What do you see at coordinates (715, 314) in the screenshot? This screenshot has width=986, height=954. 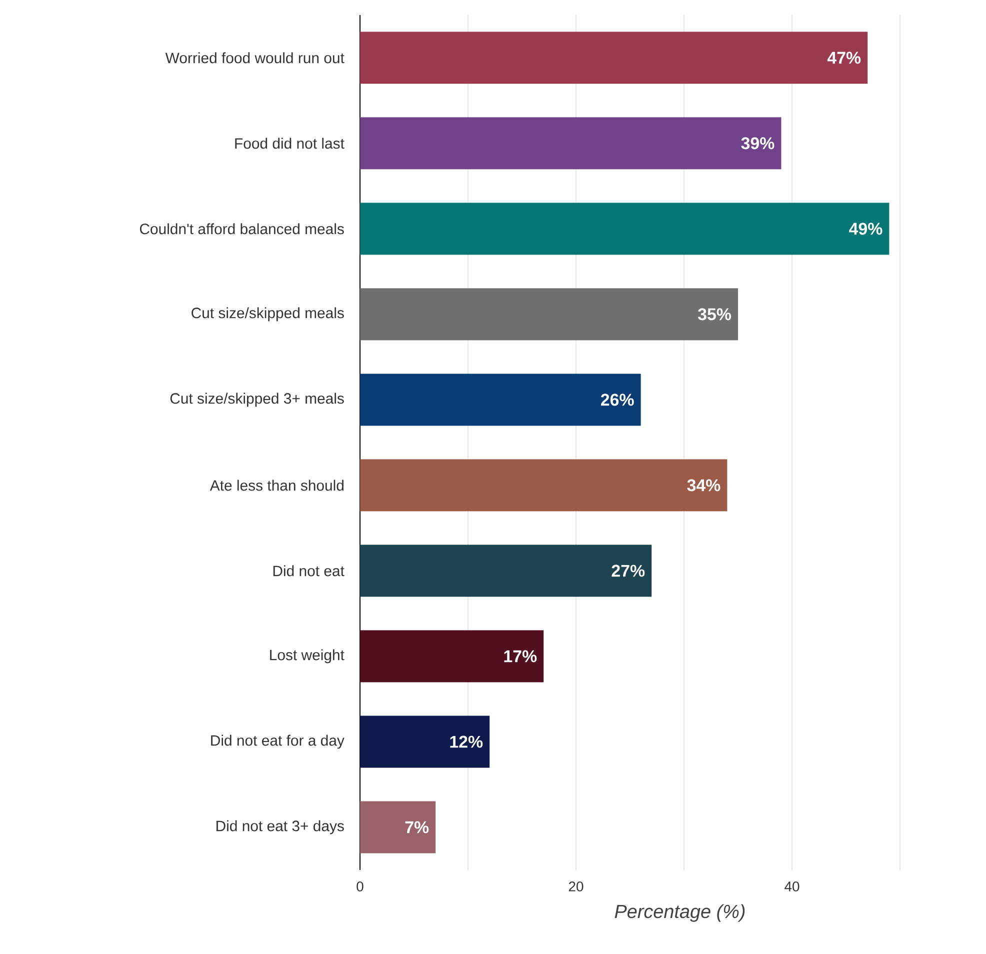 I see `data-label: 35%` at bounding box center [715, 314].